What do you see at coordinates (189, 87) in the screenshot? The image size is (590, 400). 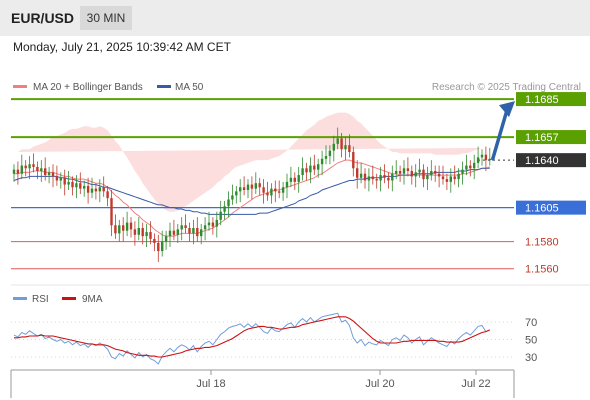 I see `ma50-legend-label: MA 50` at bounding box center [189, 87].